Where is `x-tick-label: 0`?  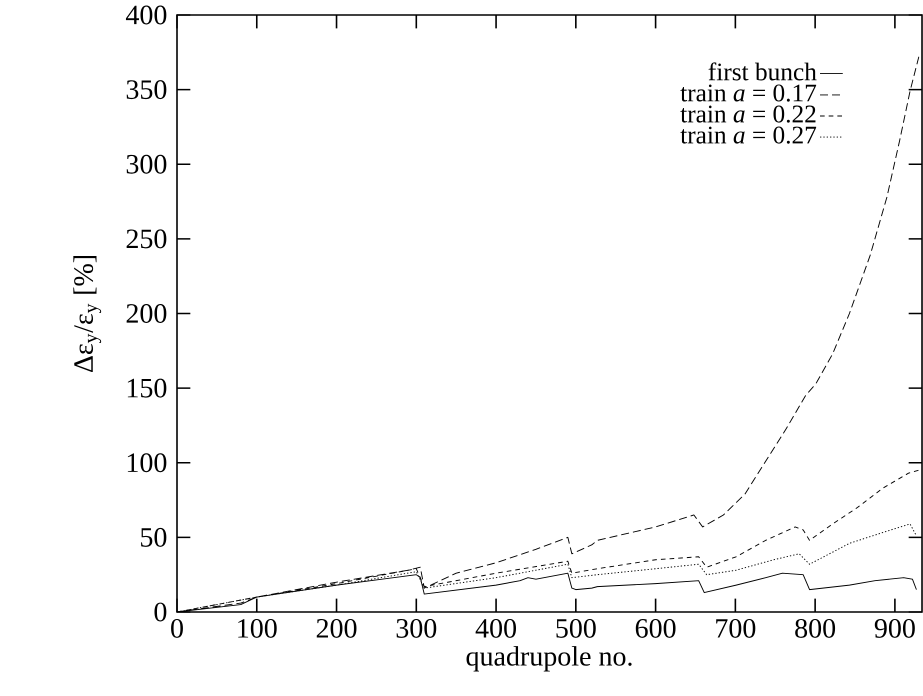
x-tick-label: 0 is located at coordinates (177, 628).